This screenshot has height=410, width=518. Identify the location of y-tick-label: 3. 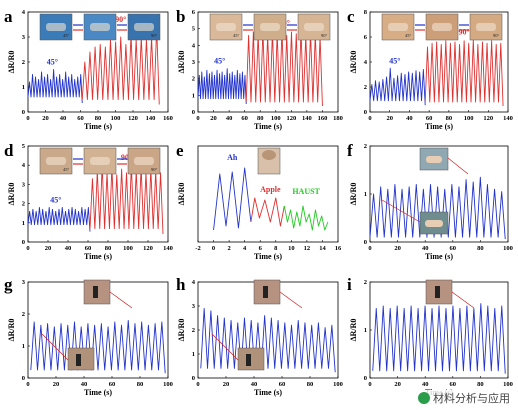
(194, 306).